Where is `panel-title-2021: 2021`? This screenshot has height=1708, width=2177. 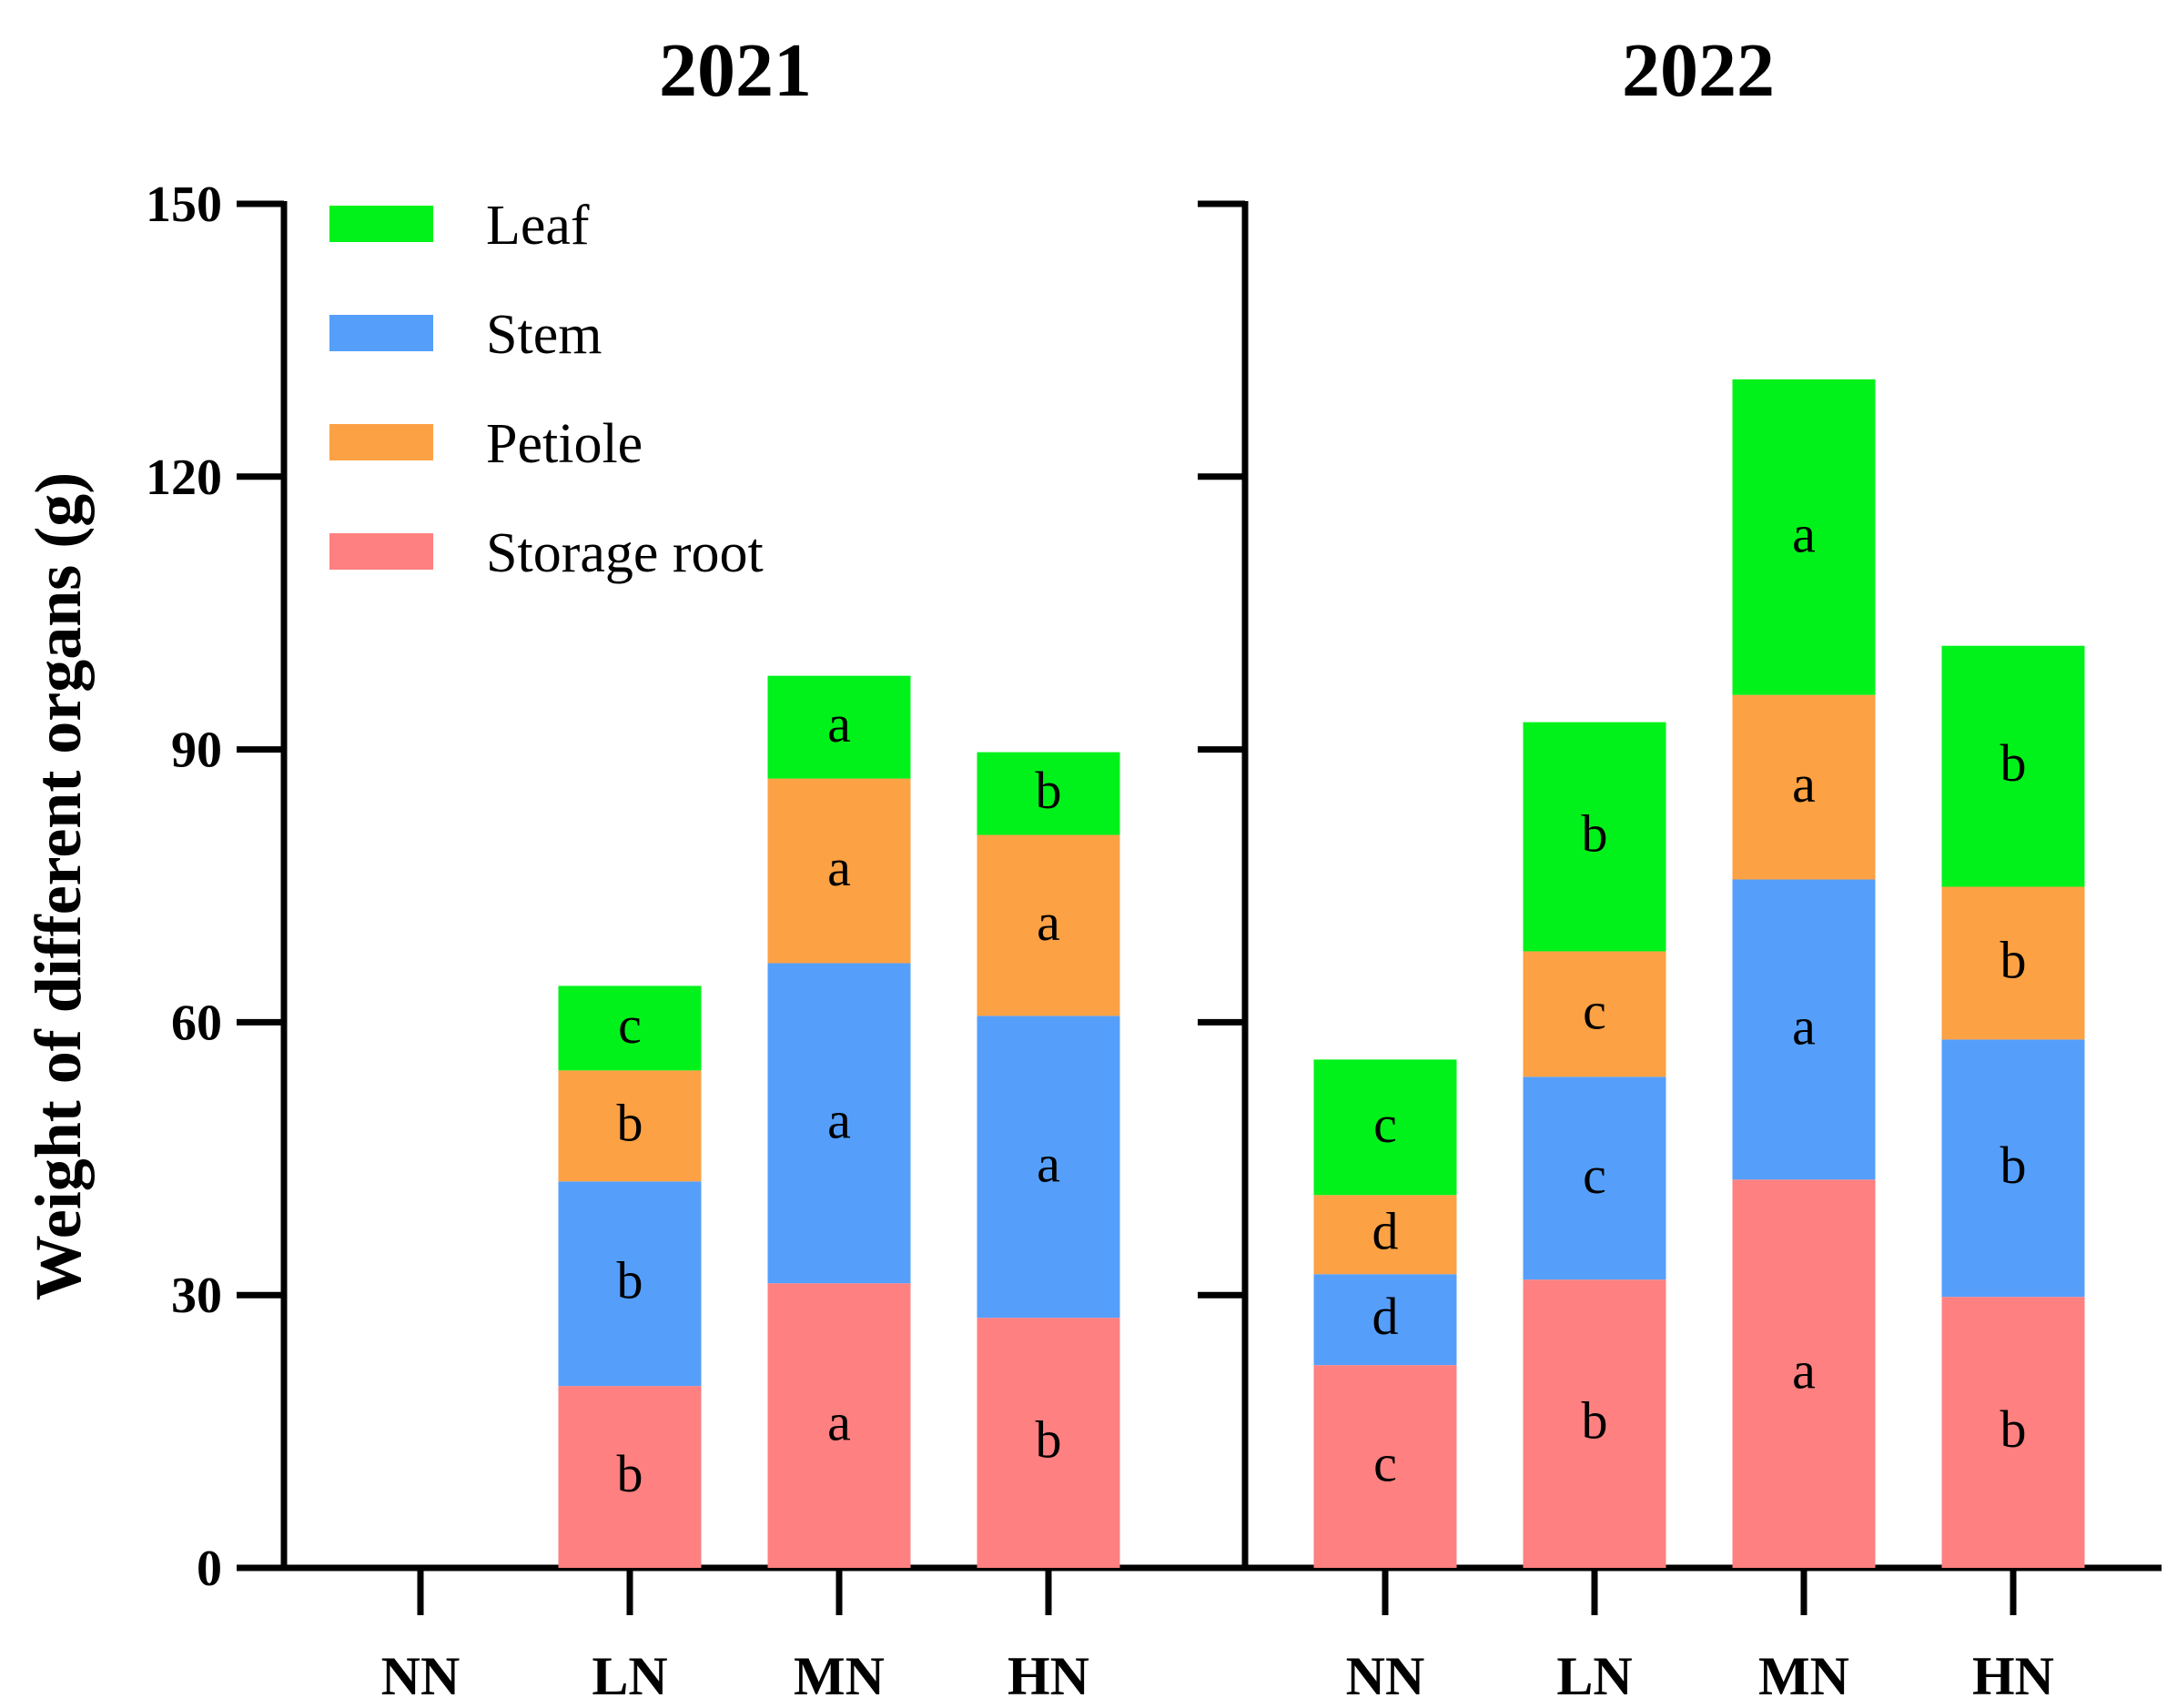
panel-title-2021: 2021 is located at coordinates (735, 70).